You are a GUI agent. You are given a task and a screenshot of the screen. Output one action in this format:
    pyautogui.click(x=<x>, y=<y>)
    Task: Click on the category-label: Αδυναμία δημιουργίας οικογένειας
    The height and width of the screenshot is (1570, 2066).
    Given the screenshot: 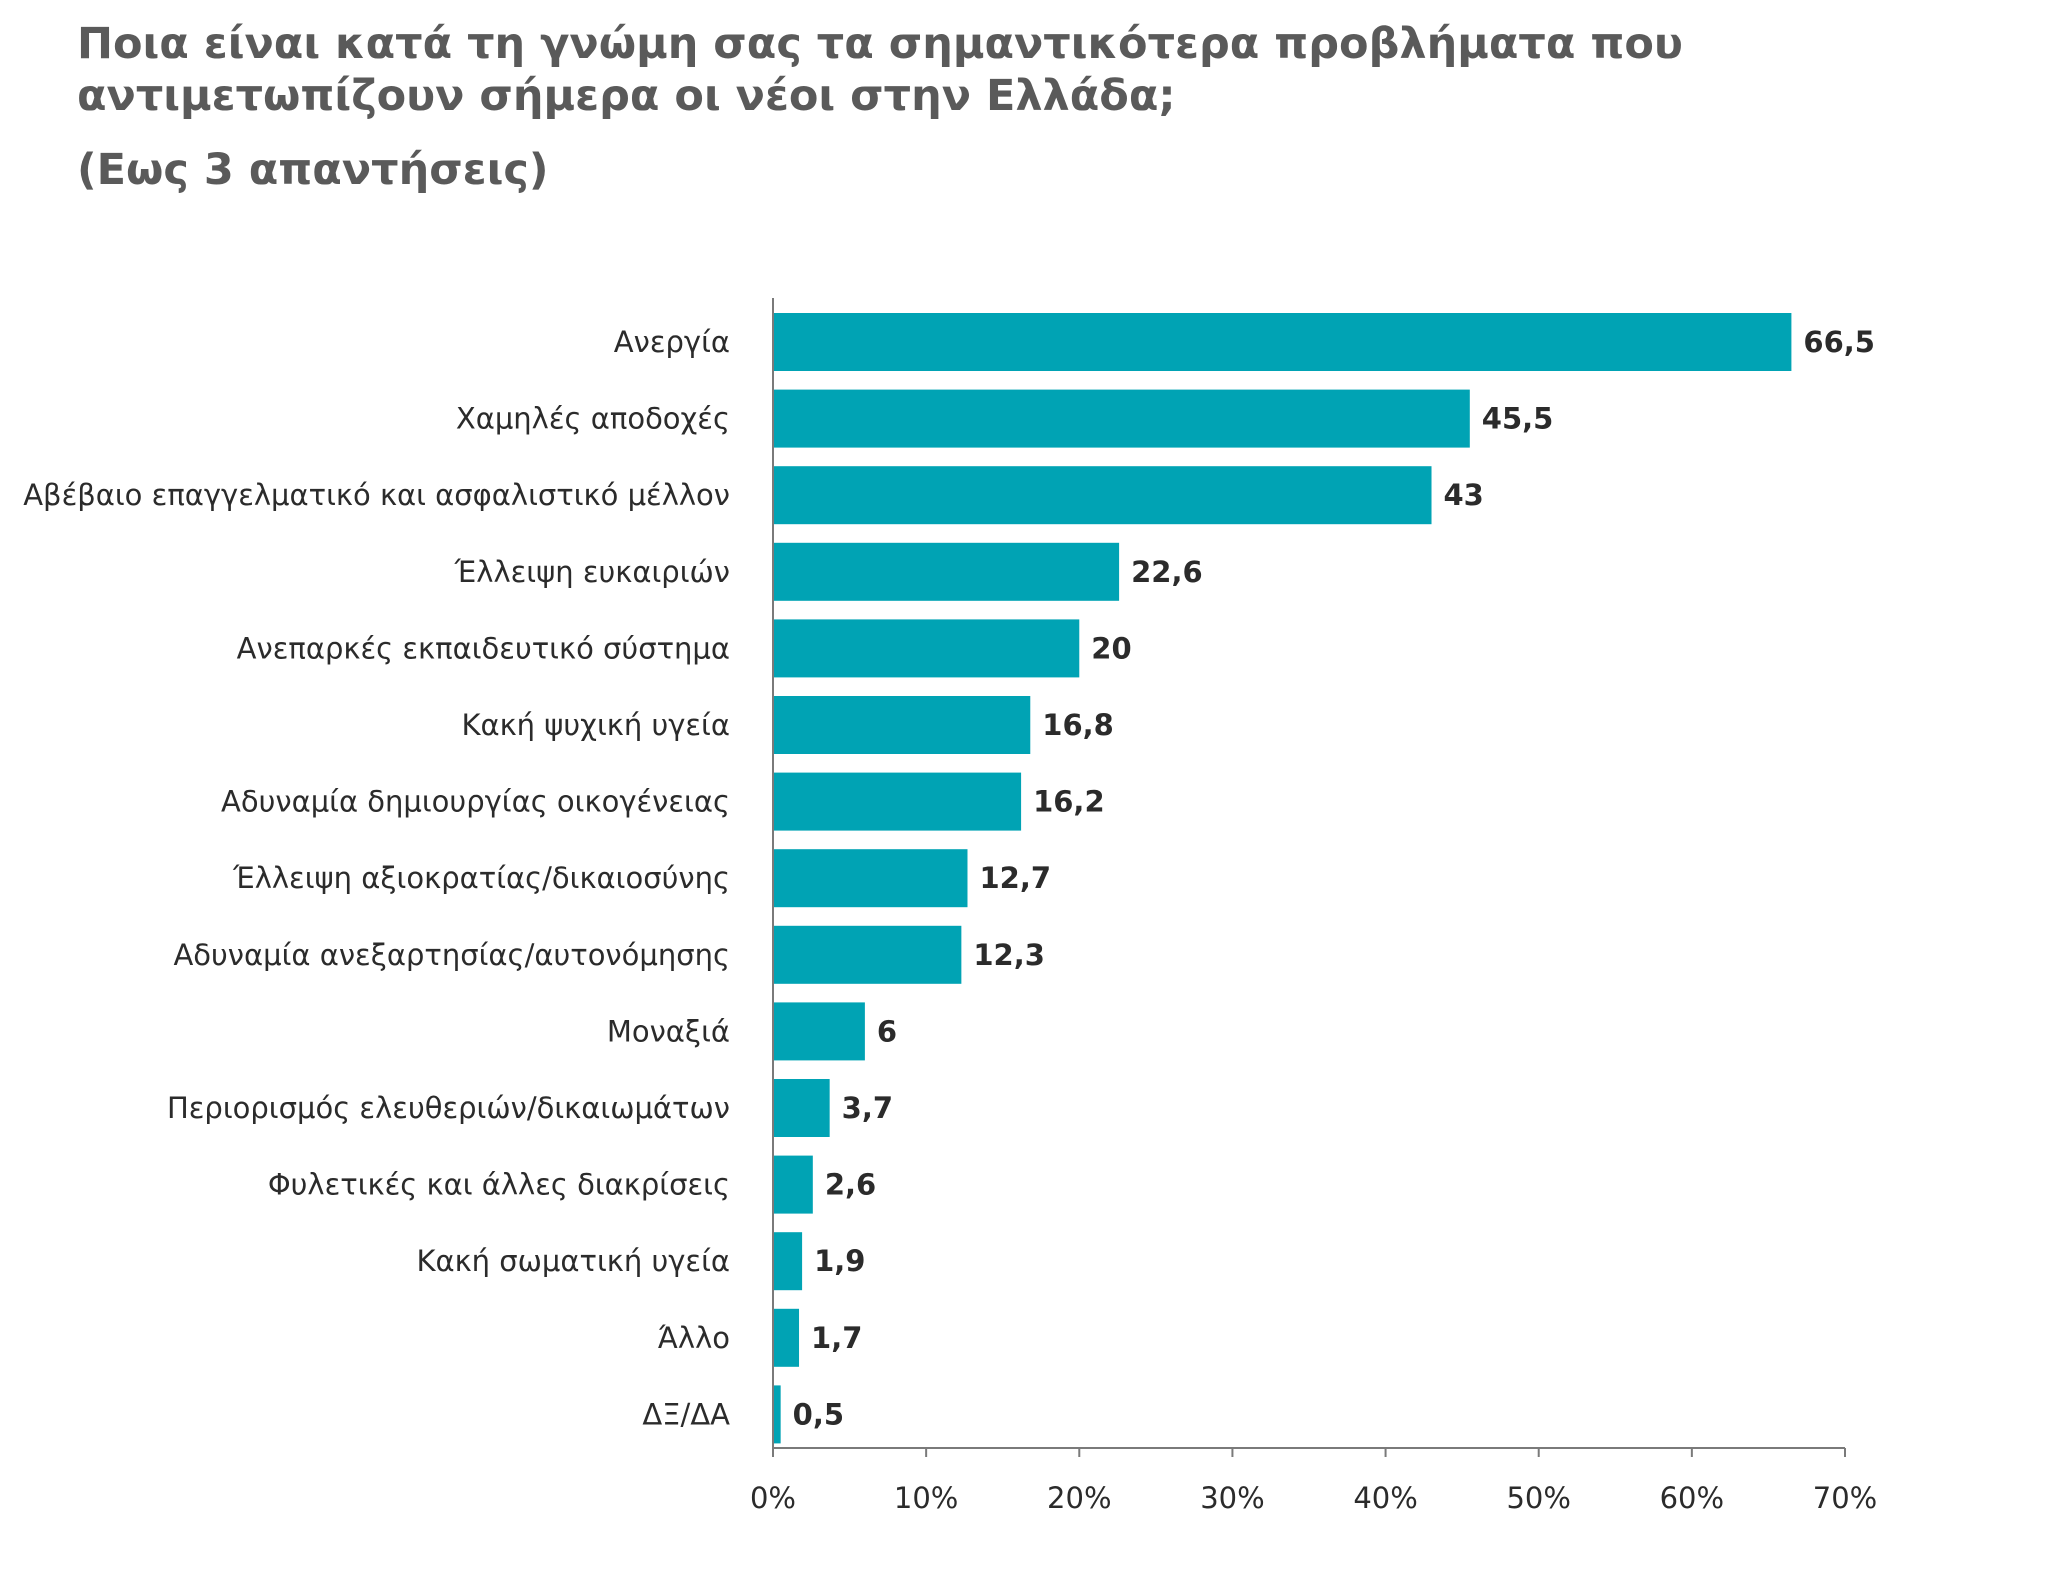 What is the action you would take?
    pyautogui.click(x=475, y=802)
    